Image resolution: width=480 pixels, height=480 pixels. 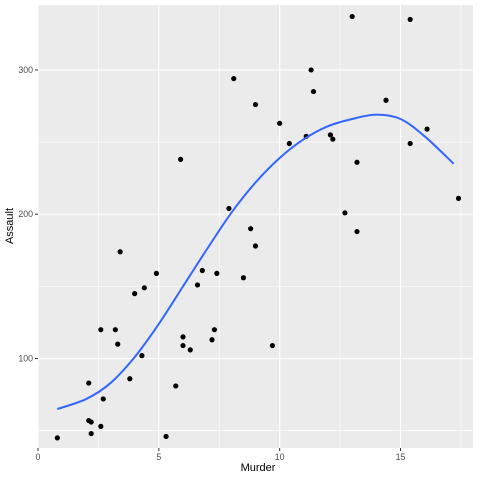 What do you see at coordinates (280, 457) in the screenshot?
I see `x-axis-tick-label: 10` at bounding box center [280, 457].